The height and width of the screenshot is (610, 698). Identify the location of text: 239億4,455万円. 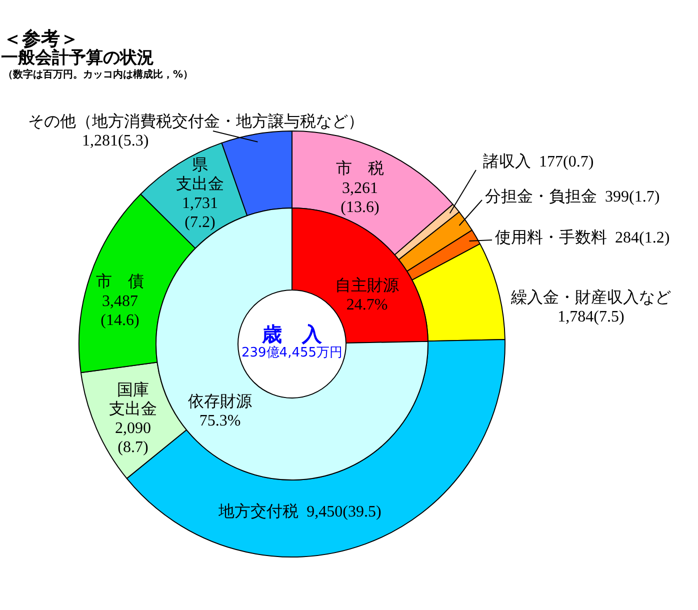
(292, 353).